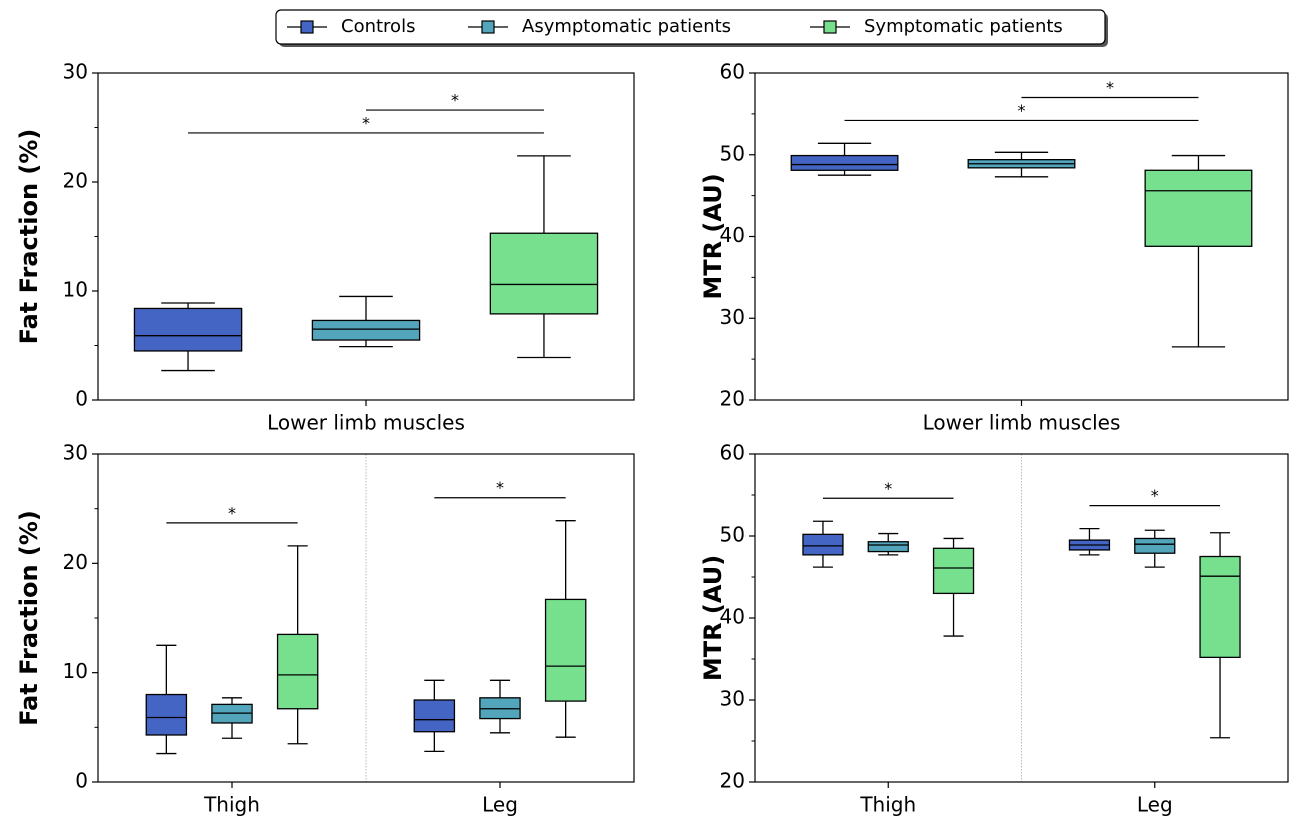 The image size is (1290, 825). I want to click on legend-label: Symptomatic patients, so click(963, 26).